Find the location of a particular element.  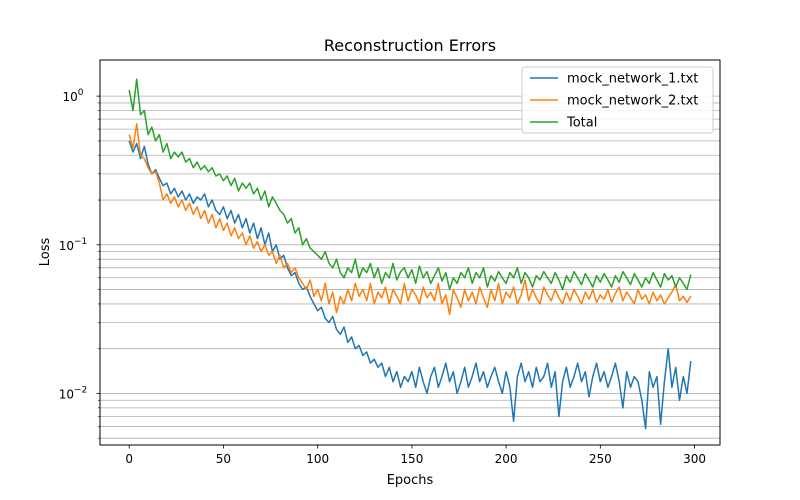

x-tick-label: 150 is located at coordinates (411, 459).